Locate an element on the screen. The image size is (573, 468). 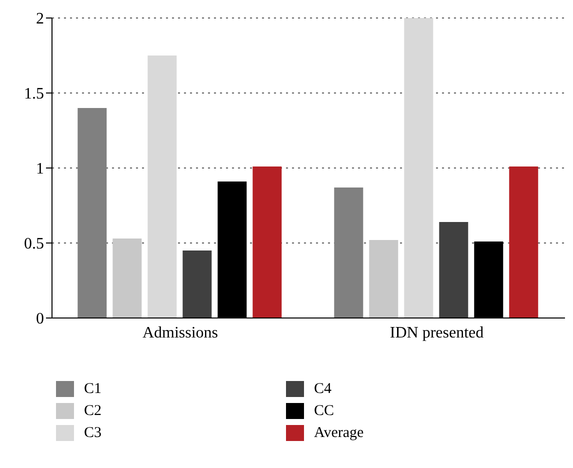
y-tick-label: 2 is located at coordinates (40, 19).